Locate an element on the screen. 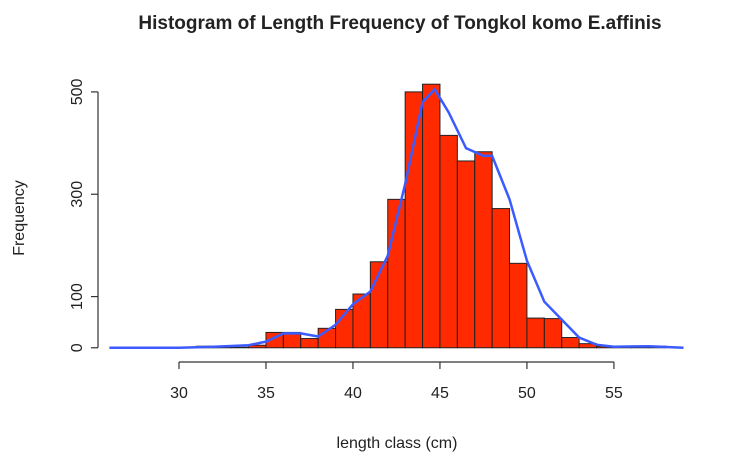  x-tick-label: 40 is located at coordinates (353, 393).